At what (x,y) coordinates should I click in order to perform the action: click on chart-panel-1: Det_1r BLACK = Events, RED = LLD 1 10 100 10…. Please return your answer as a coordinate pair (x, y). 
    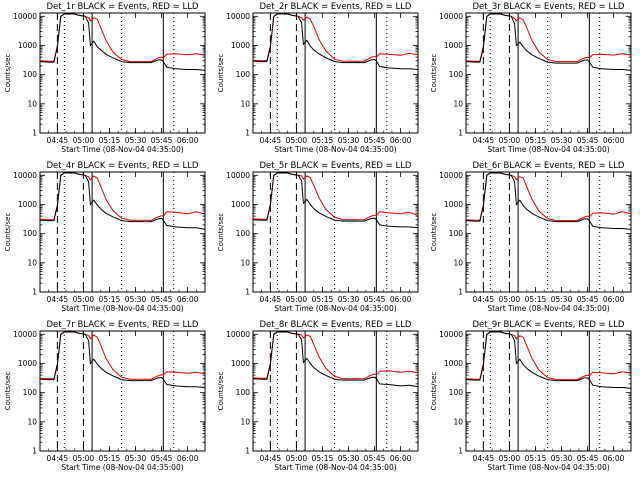
    Looking at the image, I should click on (105, 78).